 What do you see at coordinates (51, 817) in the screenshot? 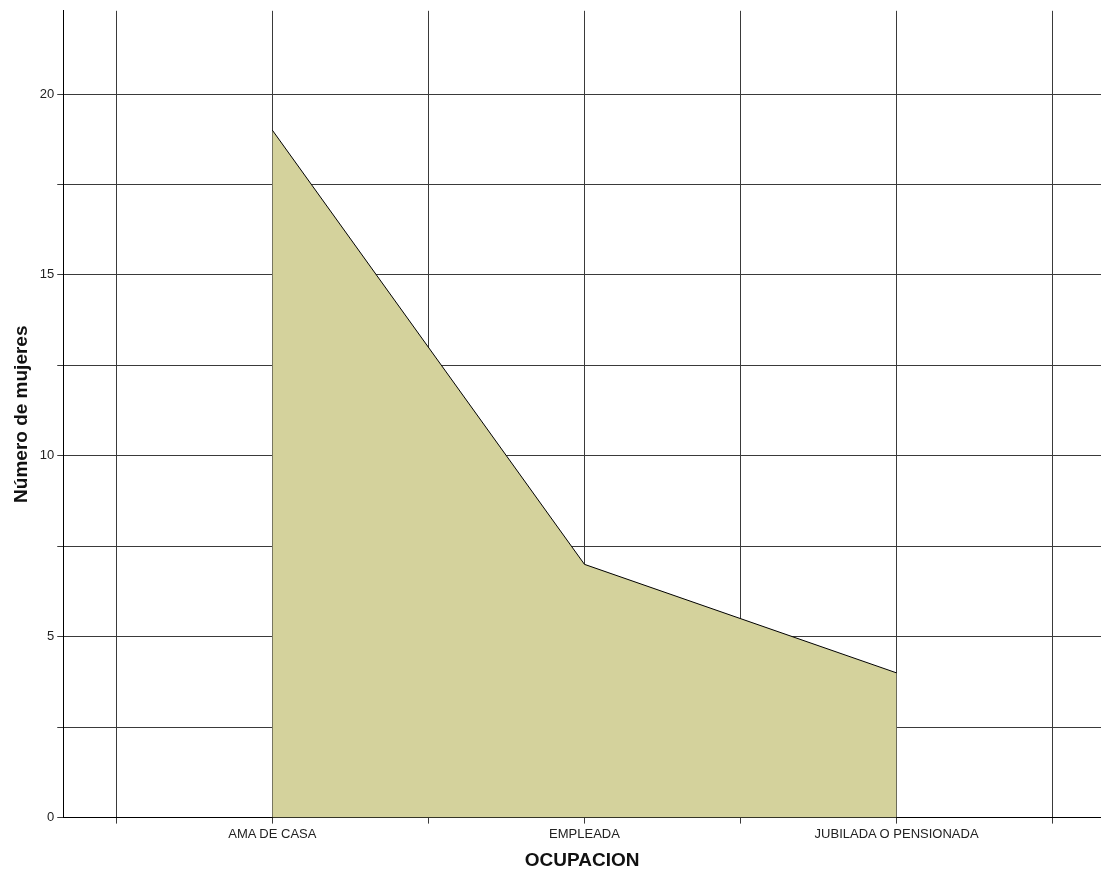
I see `y-tick-label: 0` at bounding box center [51, 817].